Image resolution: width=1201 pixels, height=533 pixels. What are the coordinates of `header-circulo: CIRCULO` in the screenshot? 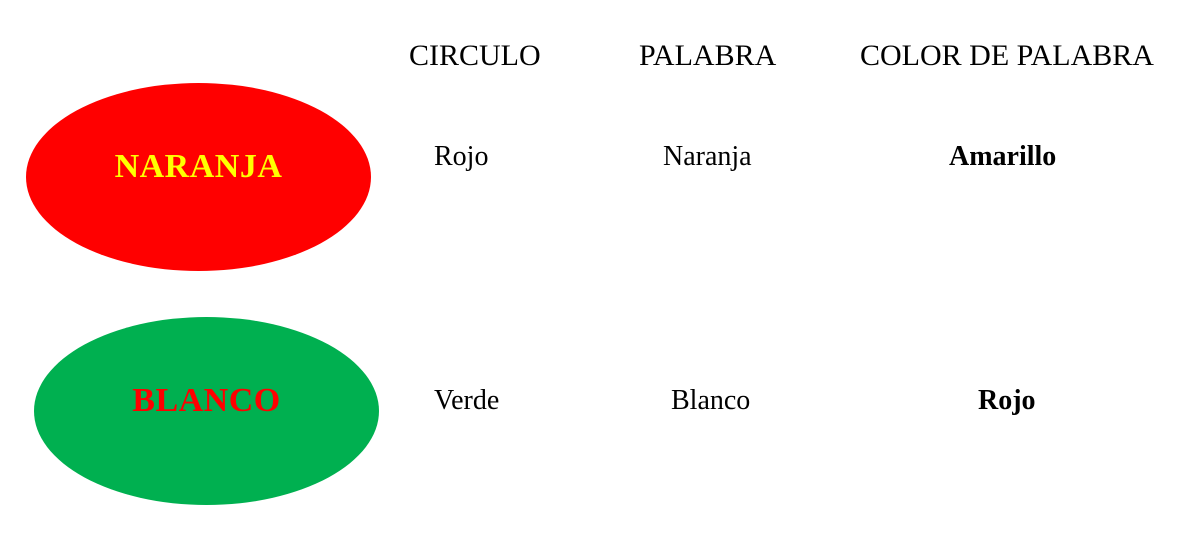 It's located at (475, 55).